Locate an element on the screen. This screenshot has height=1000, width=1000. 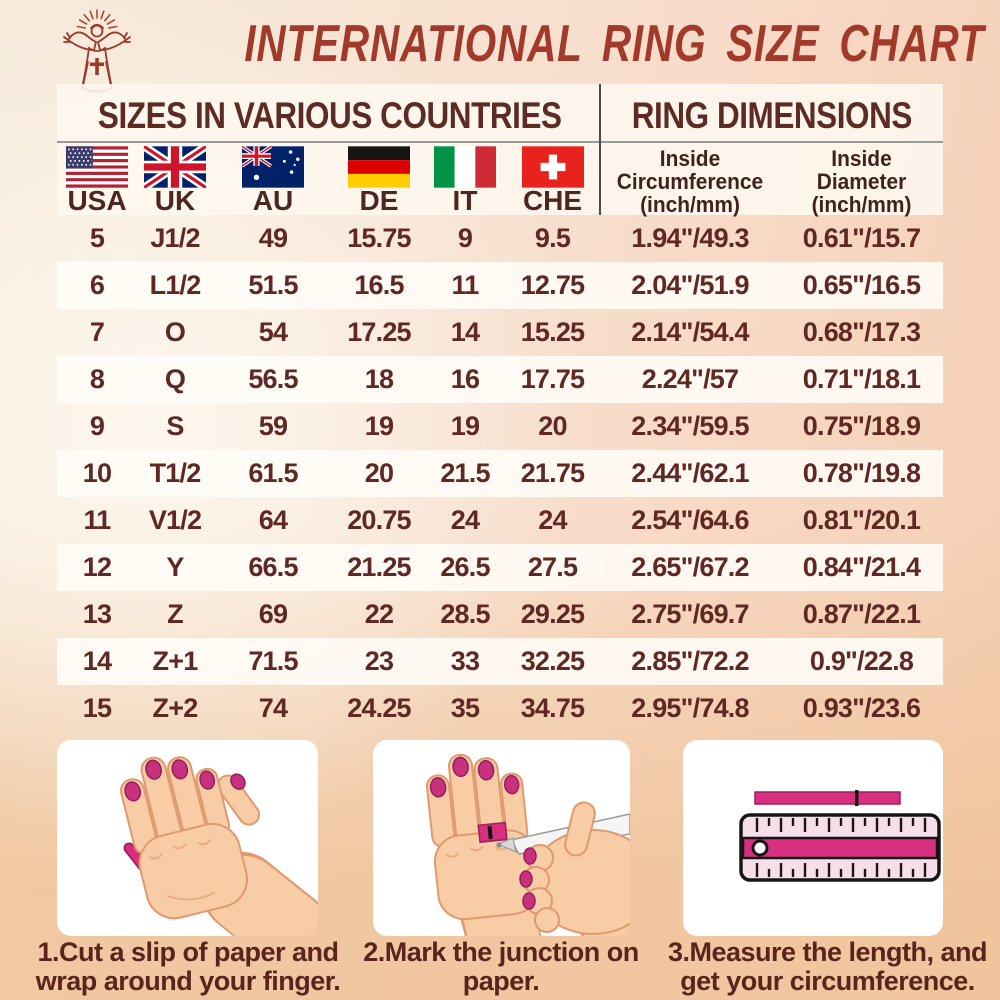
header: INTERNATIONAL RING SIZE CHART is located at coordinates (561, 46).